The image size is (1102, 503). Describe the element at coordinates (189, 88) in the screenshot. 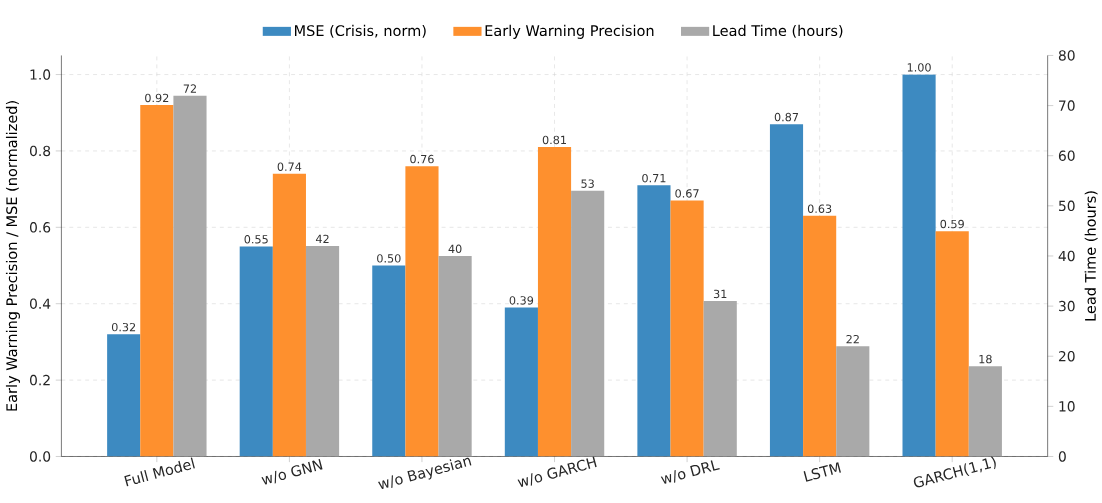

I see `data-label: 72` at that location.